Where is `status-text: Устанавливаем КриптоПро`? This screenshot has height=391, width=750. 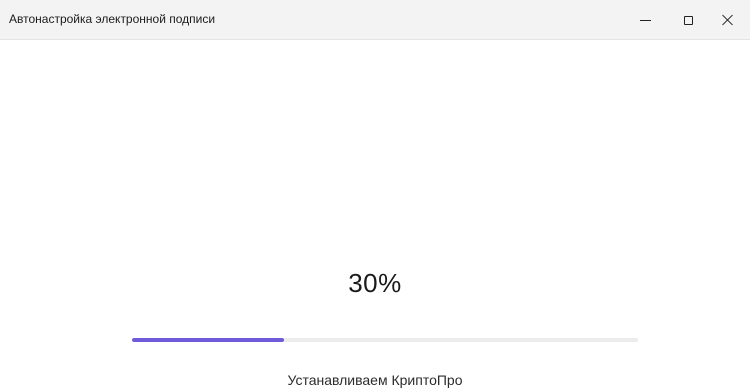 status-text: Устанавливаем КриптоПро is located at coordinates (375, 380).